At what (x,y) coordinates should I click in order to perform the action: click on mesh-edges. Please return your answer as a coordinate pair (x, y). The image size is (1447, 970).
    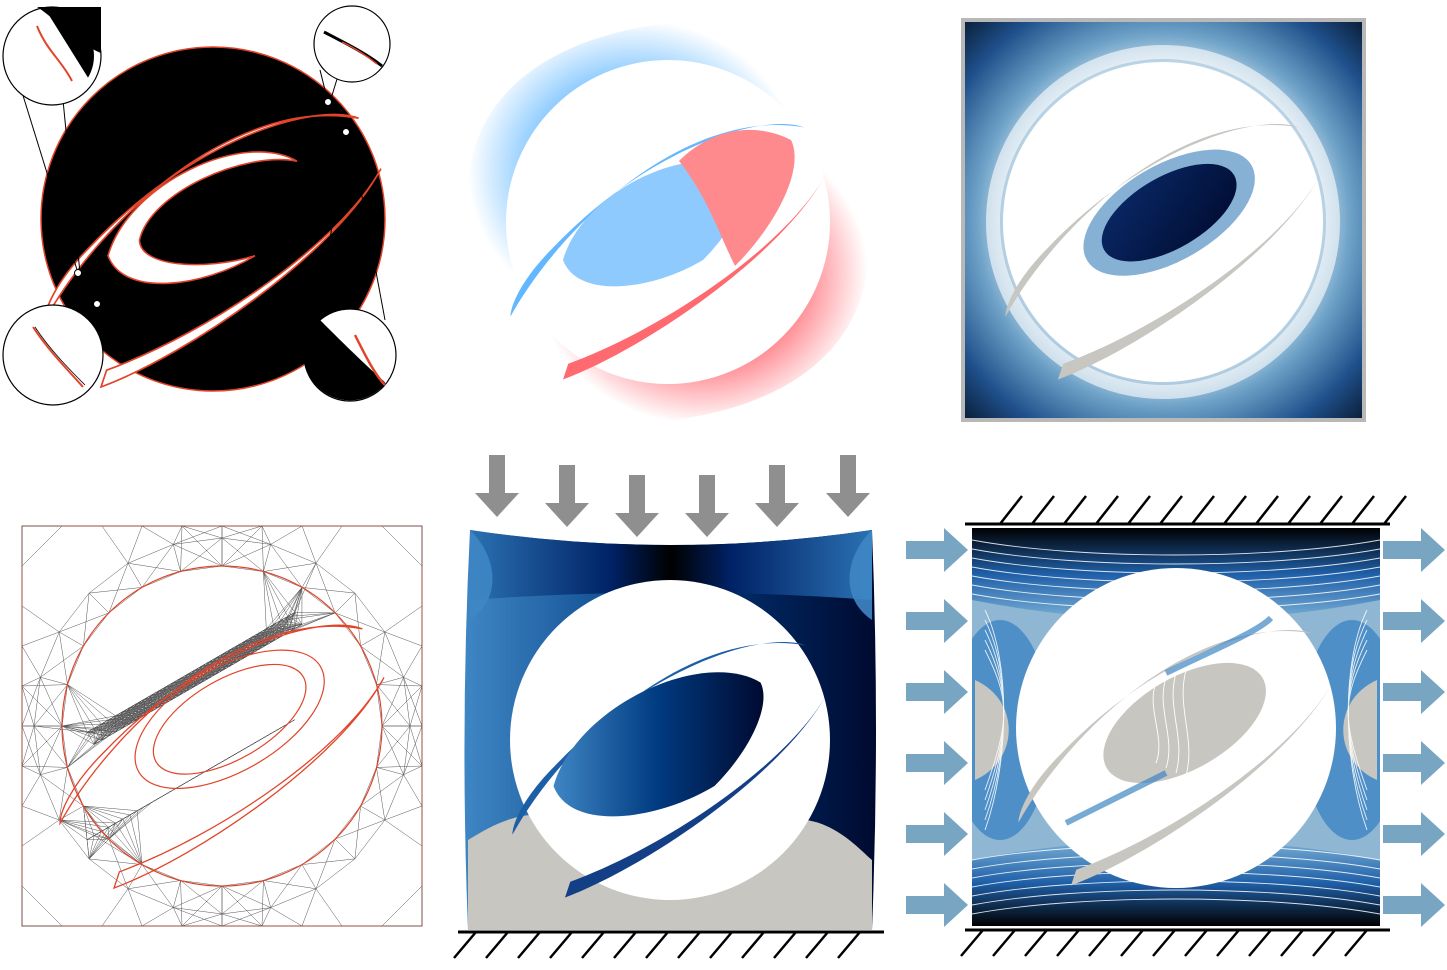
    Looking at the image, I should click on (222, 726).